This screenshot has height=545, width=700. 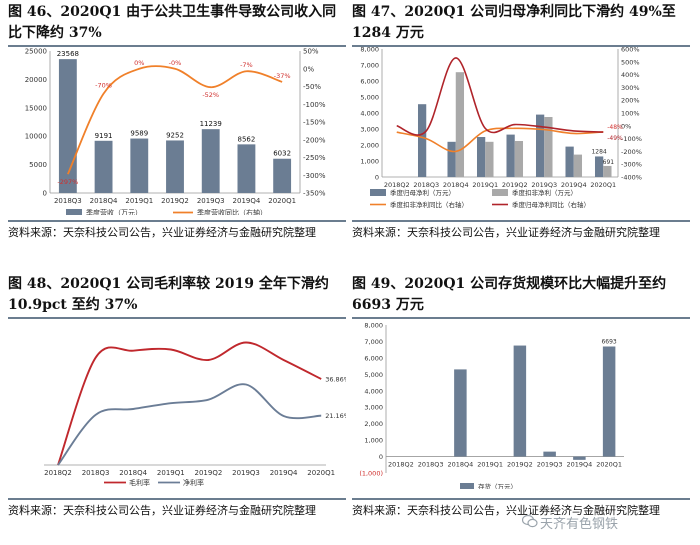 What do you see at coordinates (371, 474) in the screenshot?
I see `y-tick-label: (1,000)` at bounding box center [371, 474].